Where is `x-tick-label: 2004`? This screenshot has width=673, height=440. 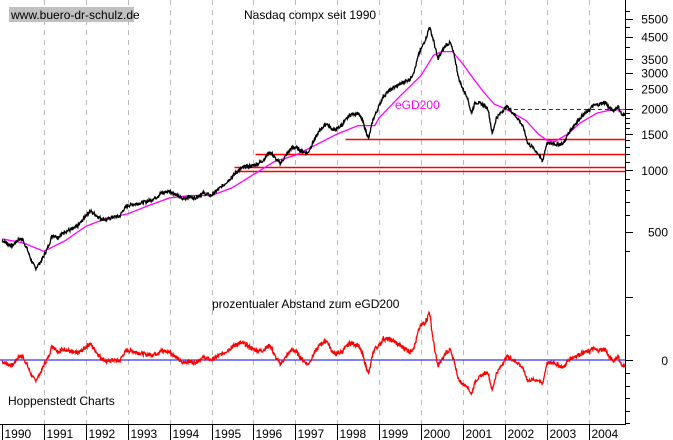
x-tick-label: 2004 is located at coordinates (605, 433).